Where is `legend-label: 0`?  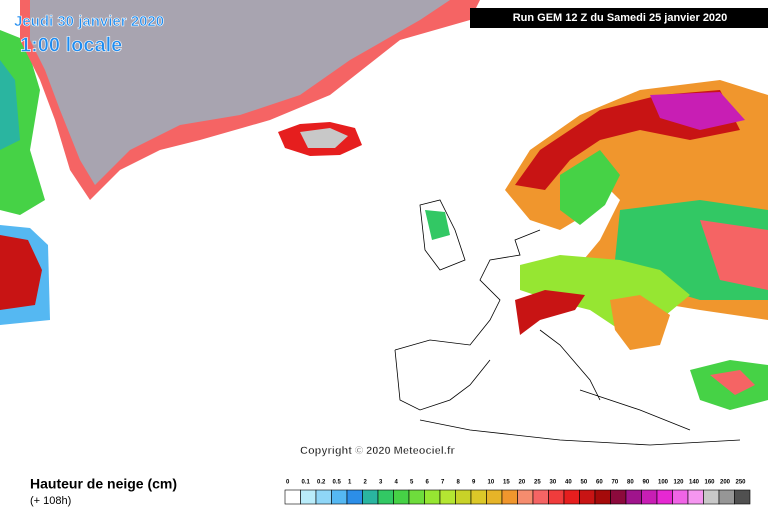 legend-label: 0 is located at coordinates (288, 483).